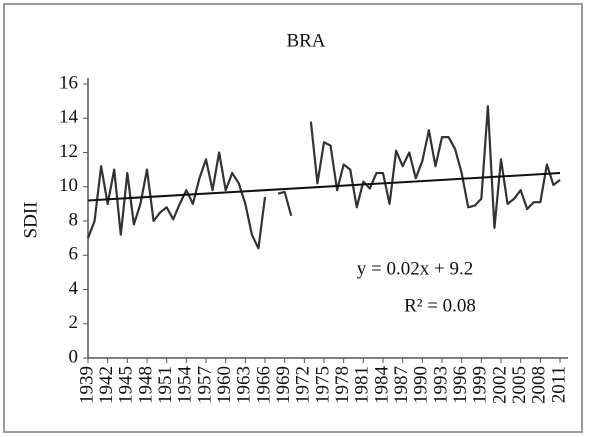  I want to click on x-tick-label: 1993, so click(440, 385).